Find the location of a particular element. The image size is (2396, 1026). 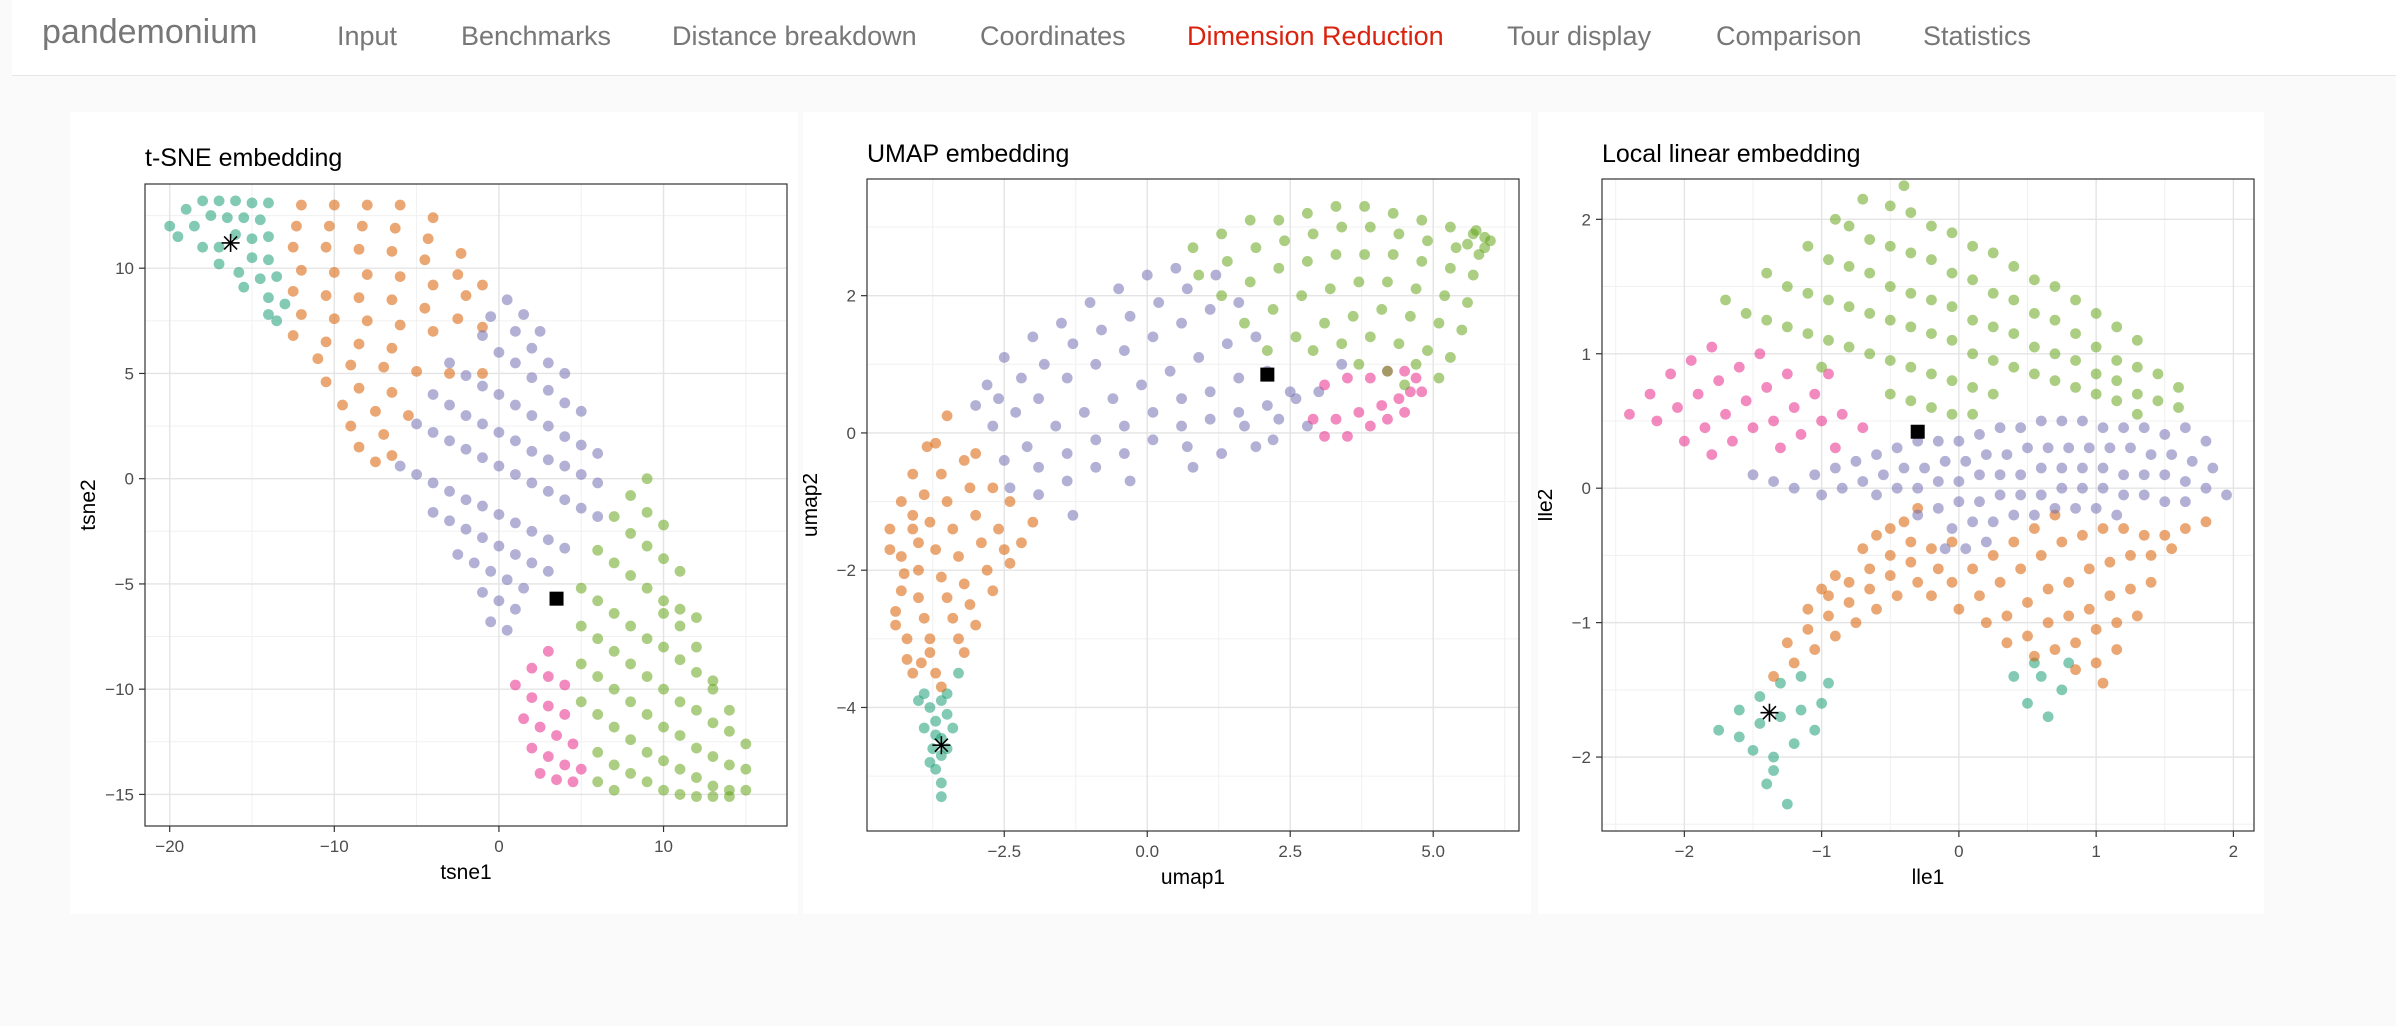

tab-coordinates: Coordinates is located at coordinates (1053, 36).